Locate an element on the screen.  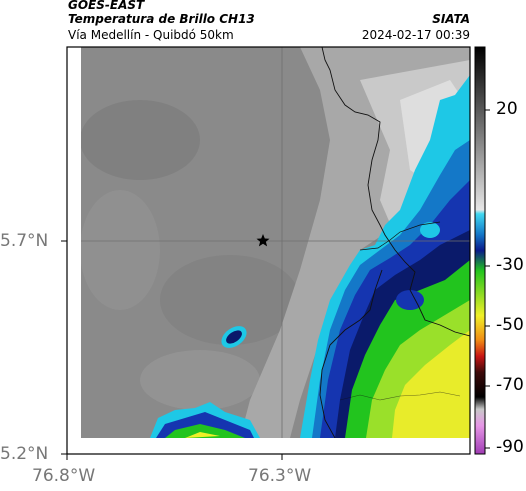
lon-tick-label: 76.8°W is located at coordinates (64, 476).